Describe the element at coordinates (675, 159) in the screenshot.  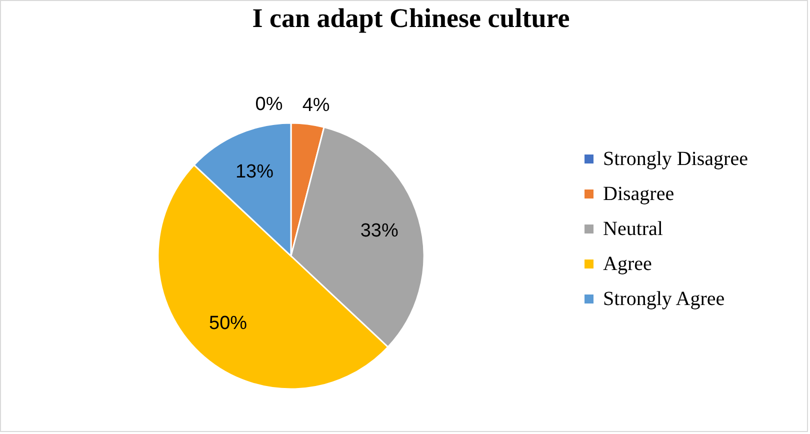
I see `legend-label: Strongly Disagree` at that location.